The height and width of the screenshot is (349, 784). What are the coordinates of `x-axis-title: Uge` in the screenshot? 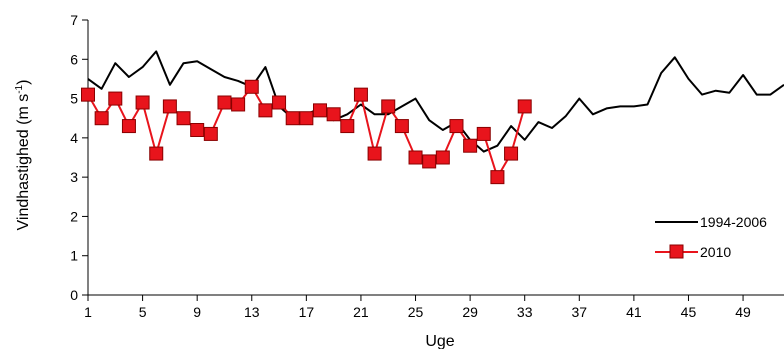 It's located at (439, 341).